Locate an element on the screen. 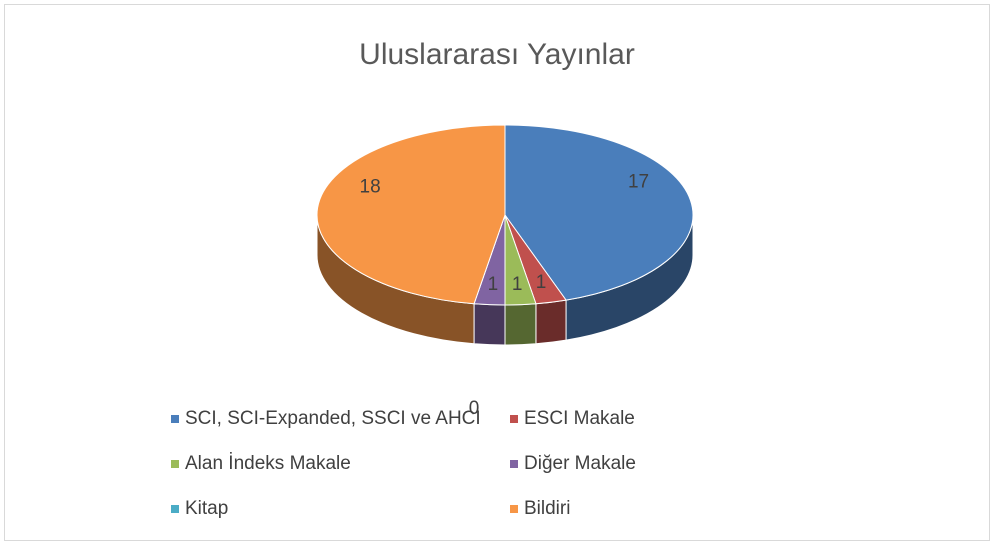  data-label: 18 is located at coordinates (370, 187).